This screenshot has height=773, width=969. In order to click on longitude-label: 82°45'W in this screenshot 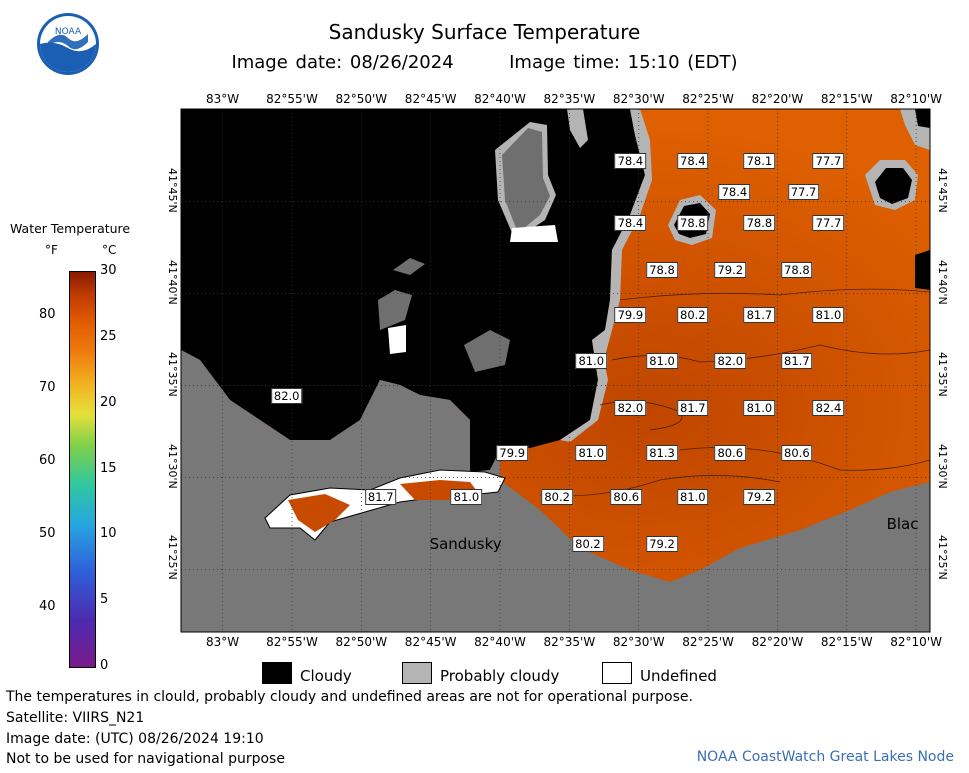, I will do `click(430, 642)`.